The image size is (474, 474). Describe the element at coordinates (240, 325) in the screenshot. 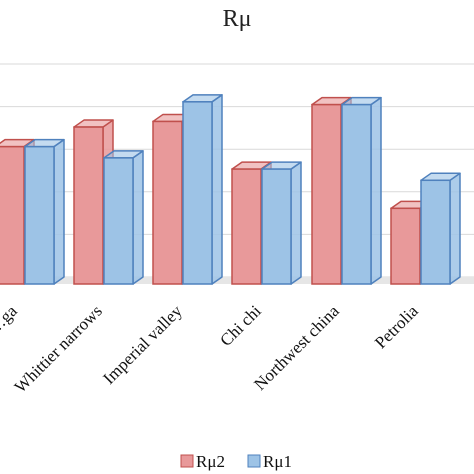

I see `category-label: Chi chi` at that location.